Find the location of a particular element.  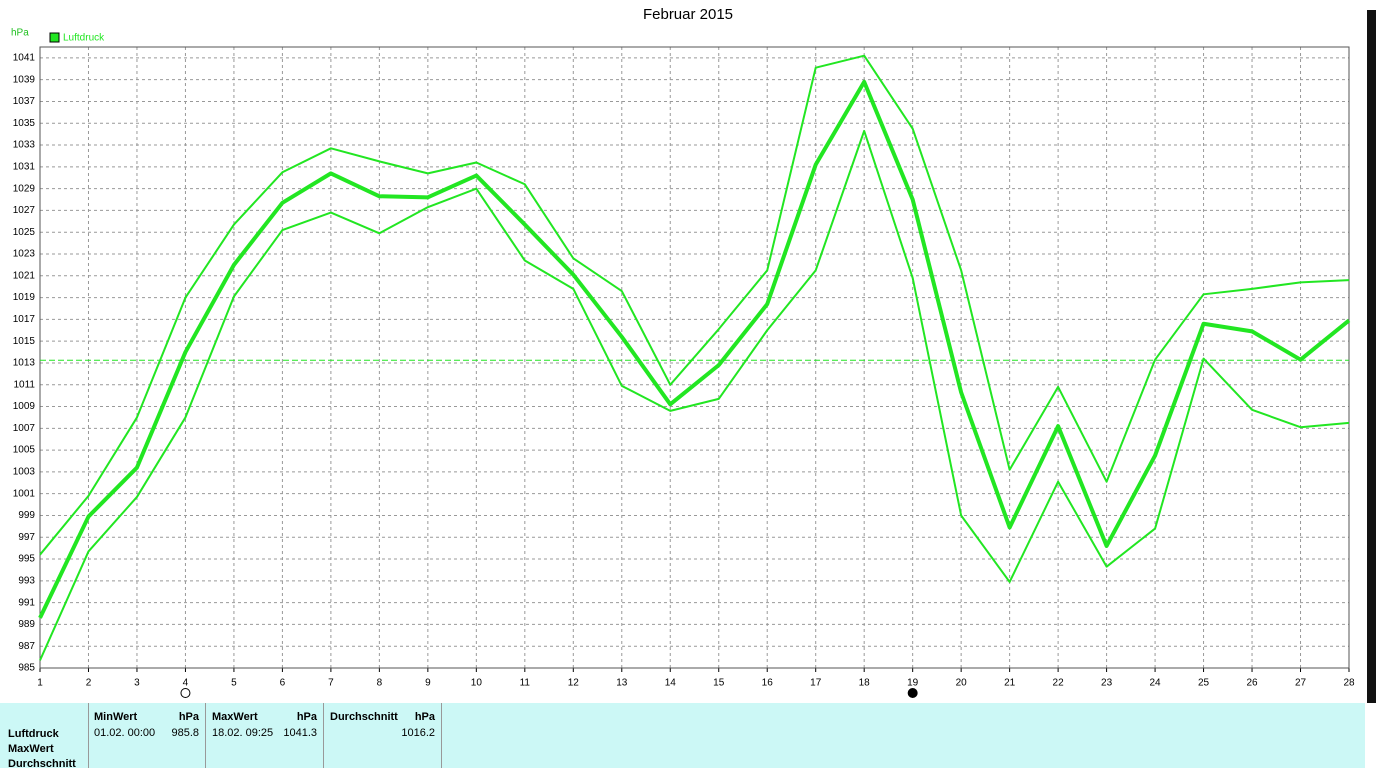

x-tick-label: 19 is located at coordinates (913, 683).